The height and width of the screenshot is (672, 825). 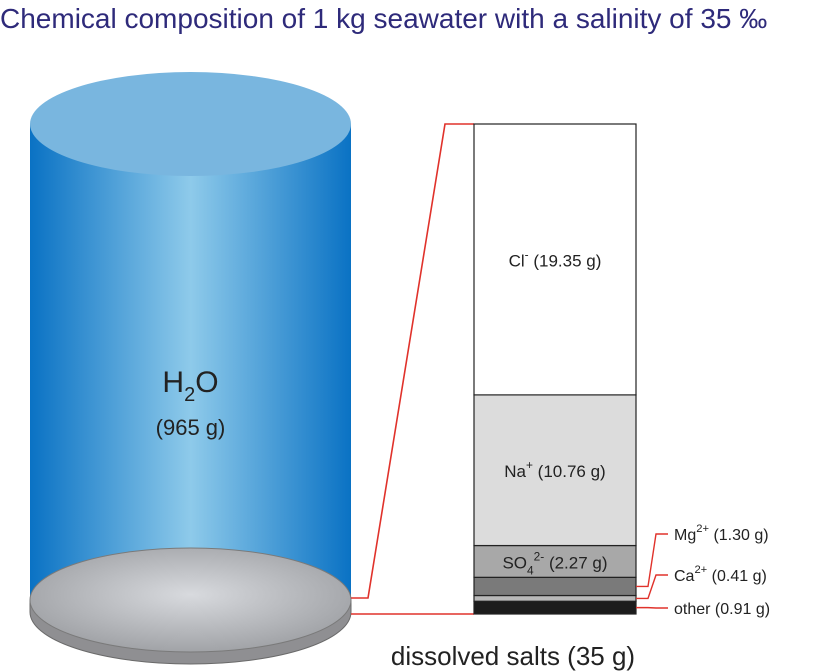 I want to click on leader-line-mg, so click(x=652, y=560).